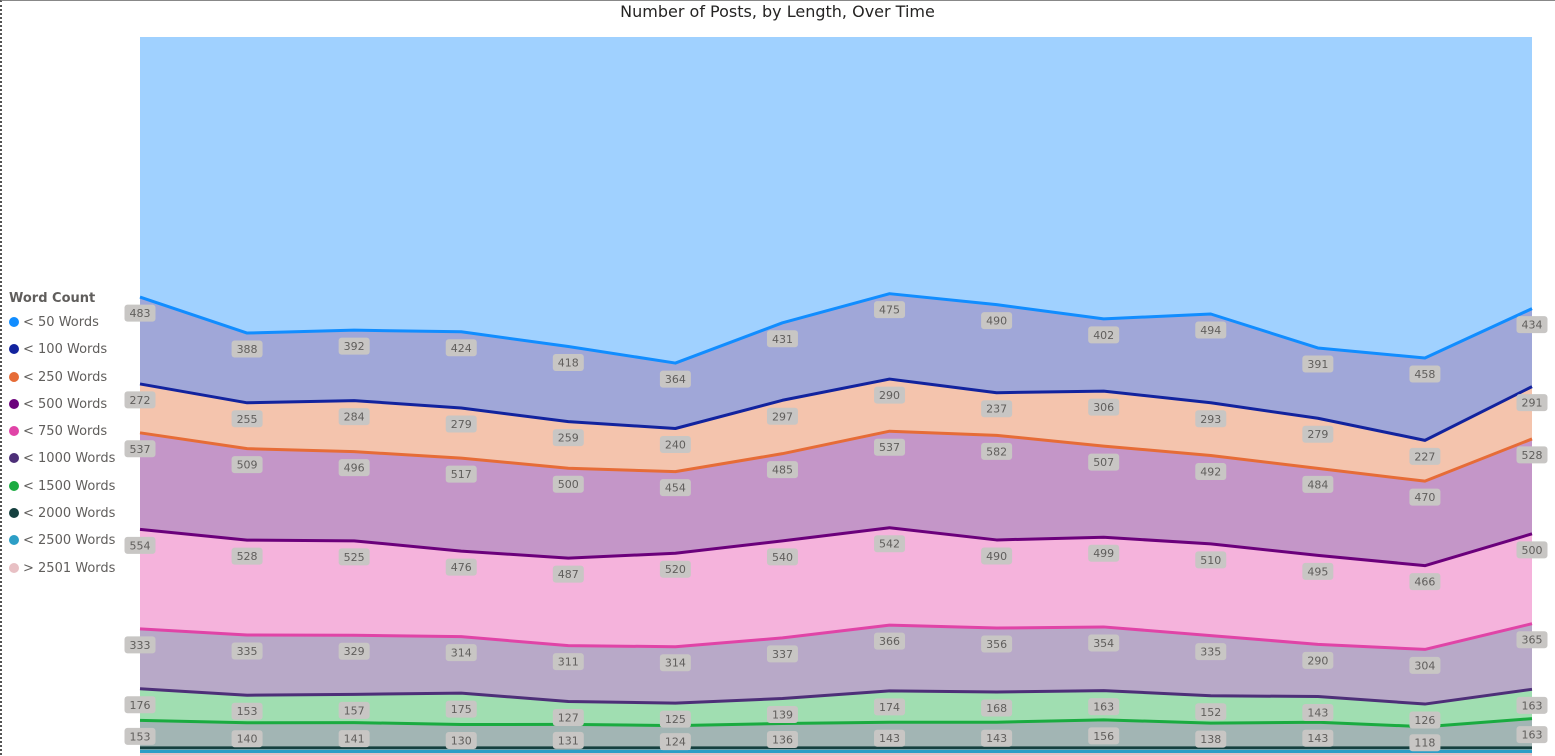 The height and width of the screenshot is (756, 1555). What do you see at coordinates (1318, 660) in the screenshot?
I see `data-label-750-words-12: 290` at bounding box center [1318, 660].